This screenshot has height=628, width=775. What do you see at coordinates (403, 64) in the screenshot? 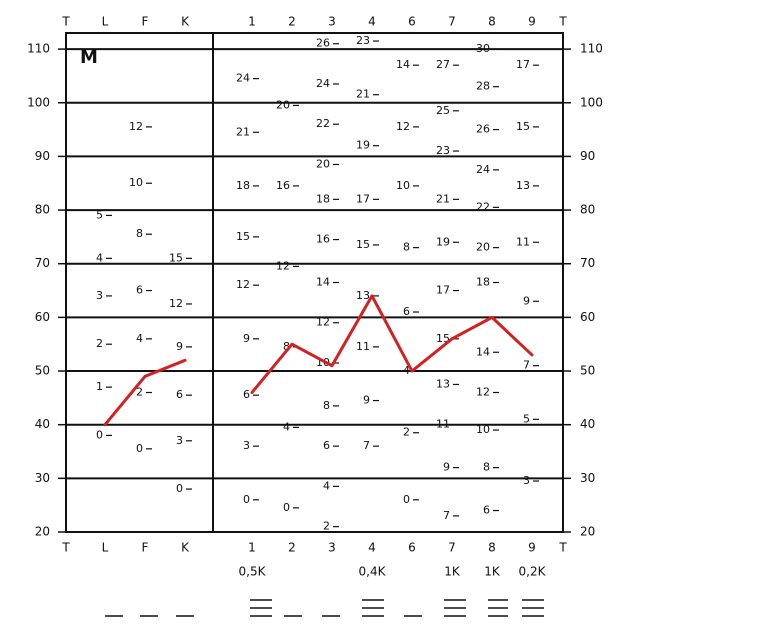
I see `raw-score-label: 14` at bounding box center [403, 64].